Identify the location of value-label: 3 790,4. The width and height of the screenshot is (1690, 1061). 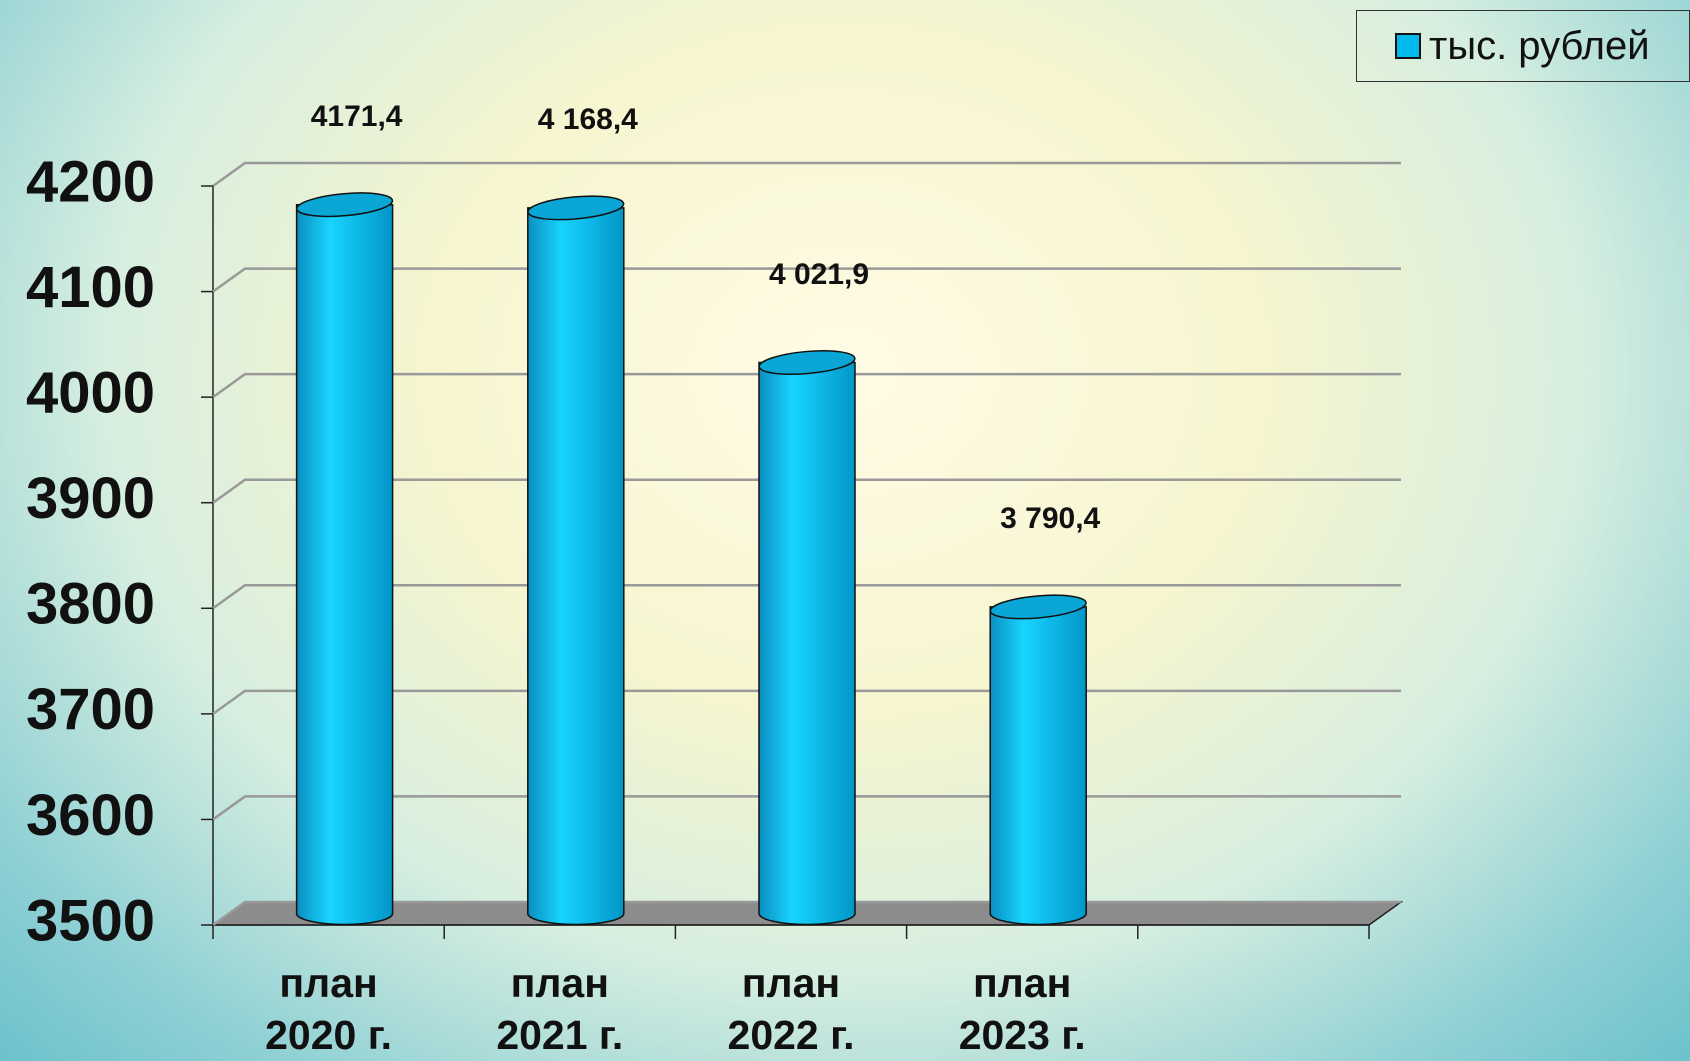
(1050, 518).